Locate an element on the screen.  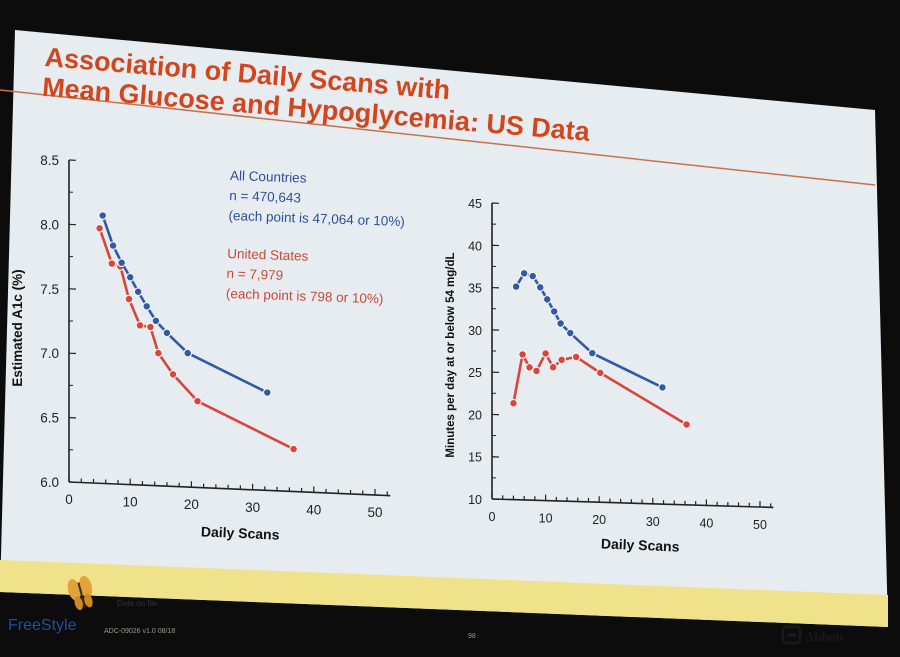
y-tick-label: 7.0 is located at coordinates (49, 353).